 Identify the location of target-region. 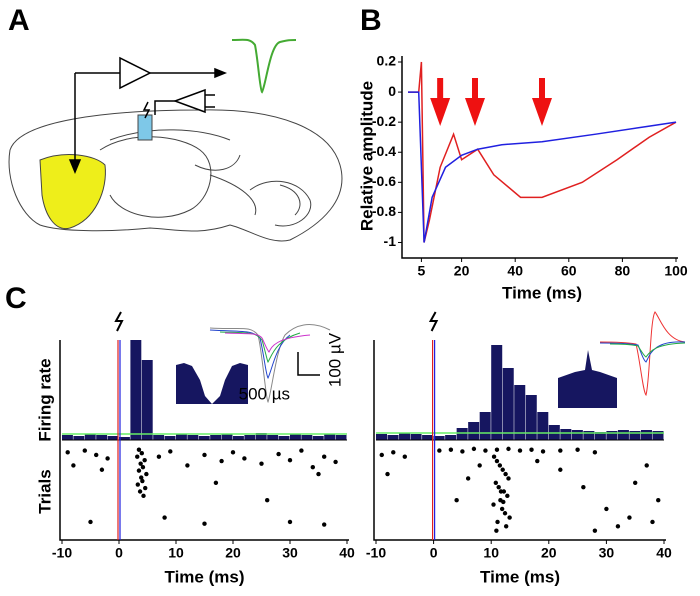
(72, 192).